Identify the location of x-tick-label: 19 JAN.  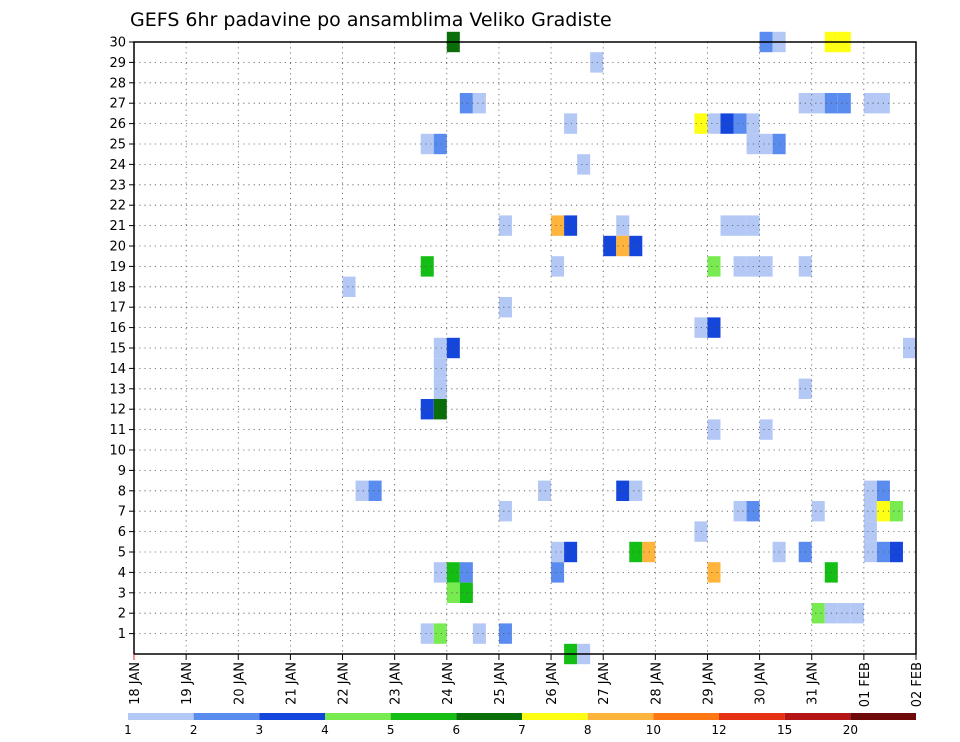
(187, 683).